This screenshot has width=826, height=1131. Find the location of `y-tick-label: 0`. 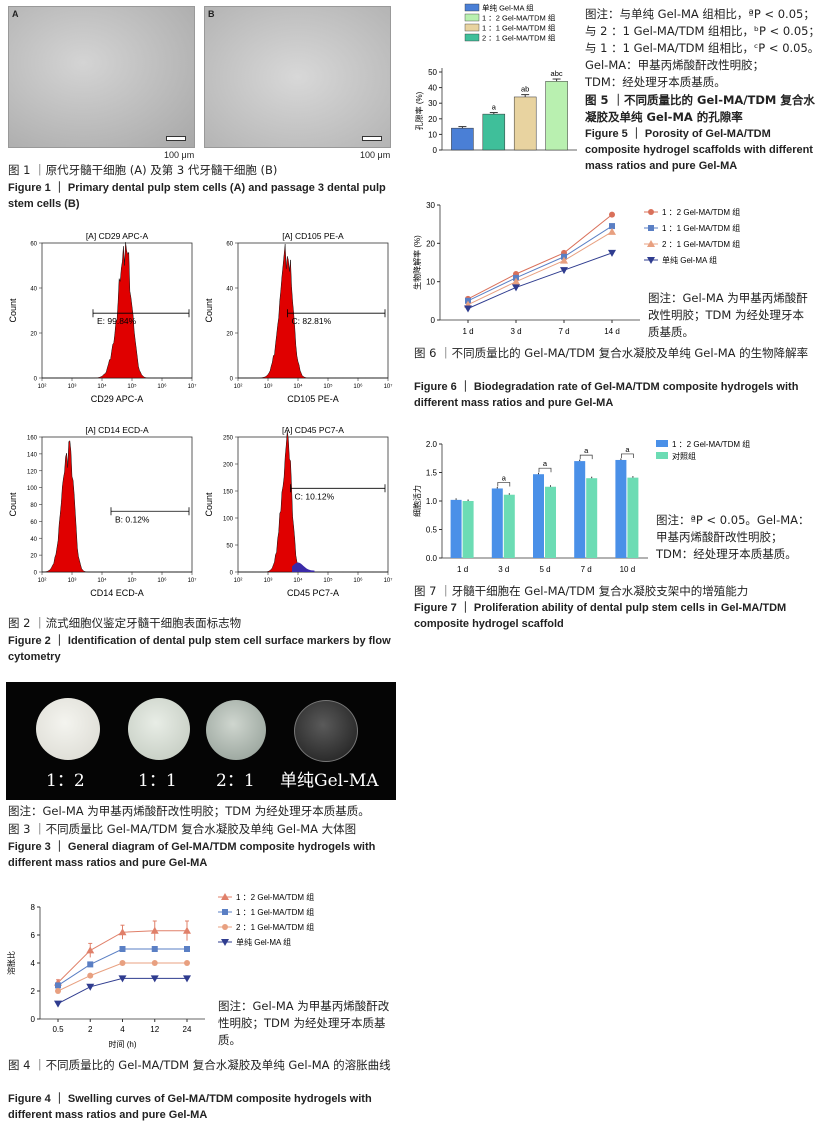

y-tick-label: 0 is located at coordinates (33, 1019).